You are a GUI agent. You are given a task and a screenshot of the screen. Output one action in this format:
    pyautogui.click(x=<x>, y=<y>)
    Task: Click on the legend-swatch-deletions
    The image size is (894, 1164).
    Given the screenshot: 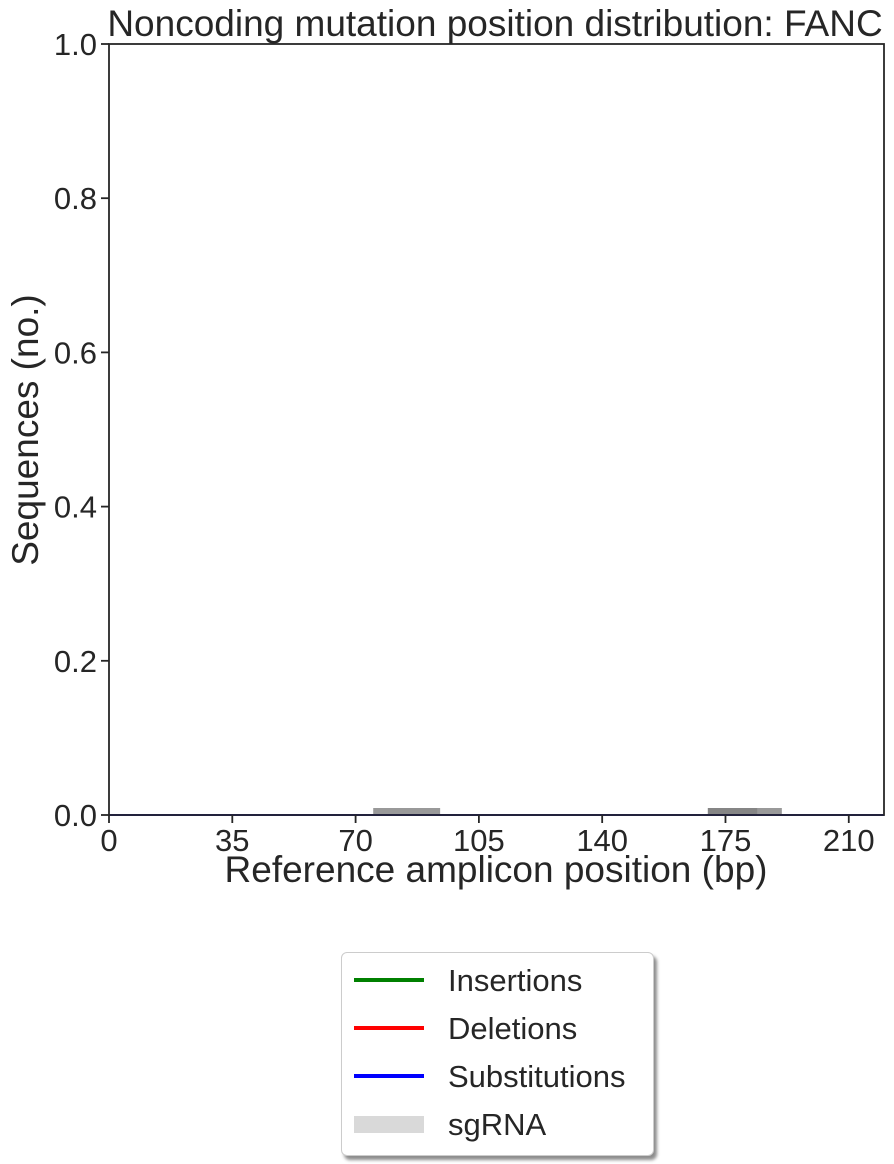 What is the action you would take?
    pyautogui.click(x=389, y=1028)
    